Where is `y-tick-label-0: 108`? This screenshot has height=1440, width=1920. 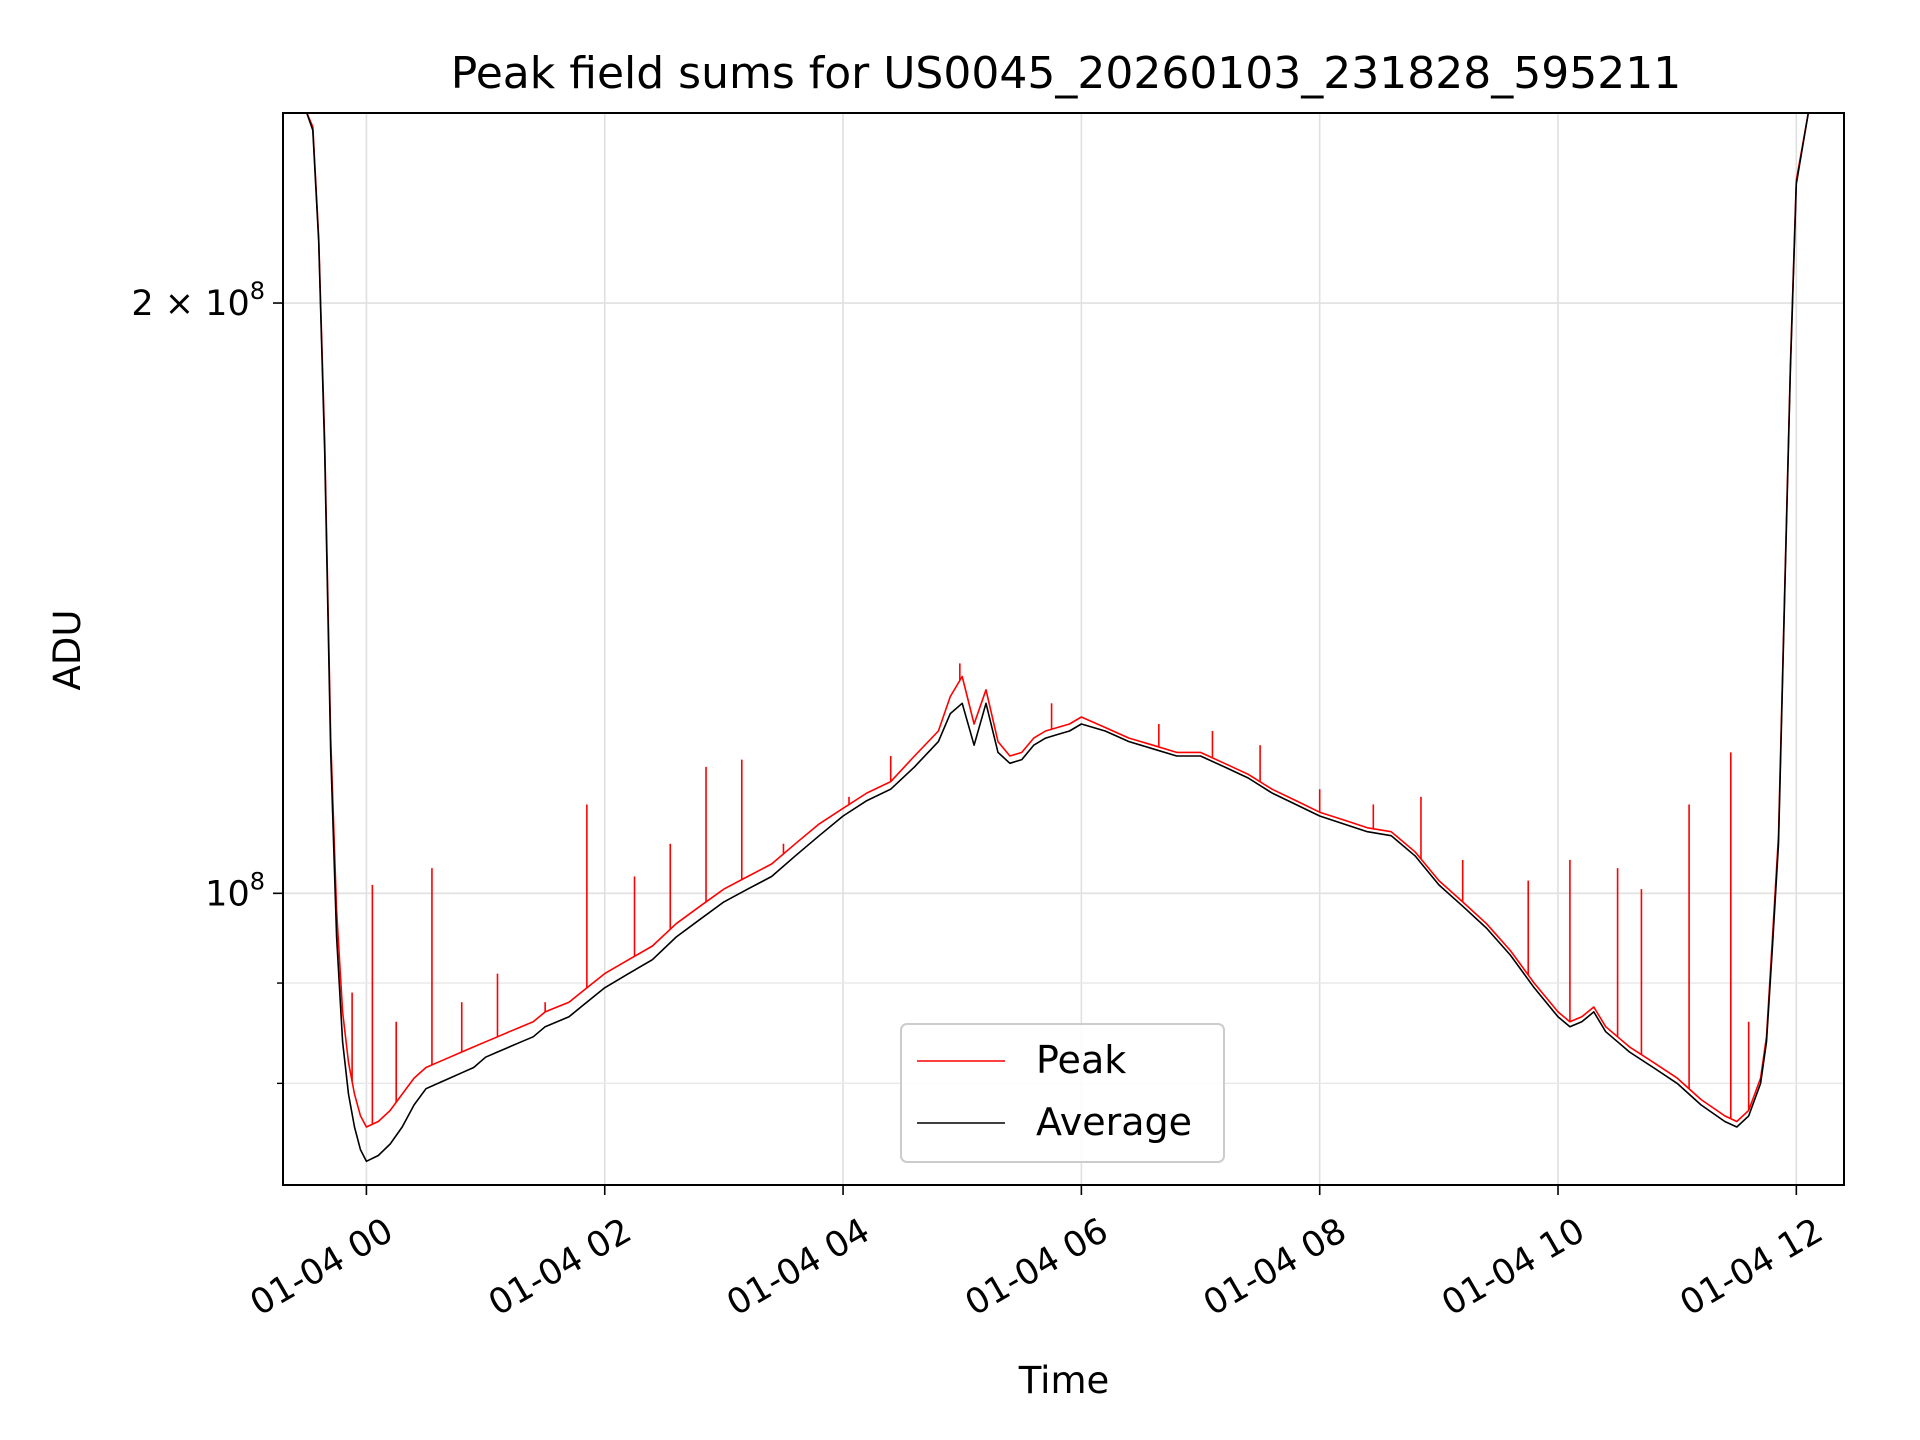 y-tick-label-0: 108 is located at coordinates (235, 890).